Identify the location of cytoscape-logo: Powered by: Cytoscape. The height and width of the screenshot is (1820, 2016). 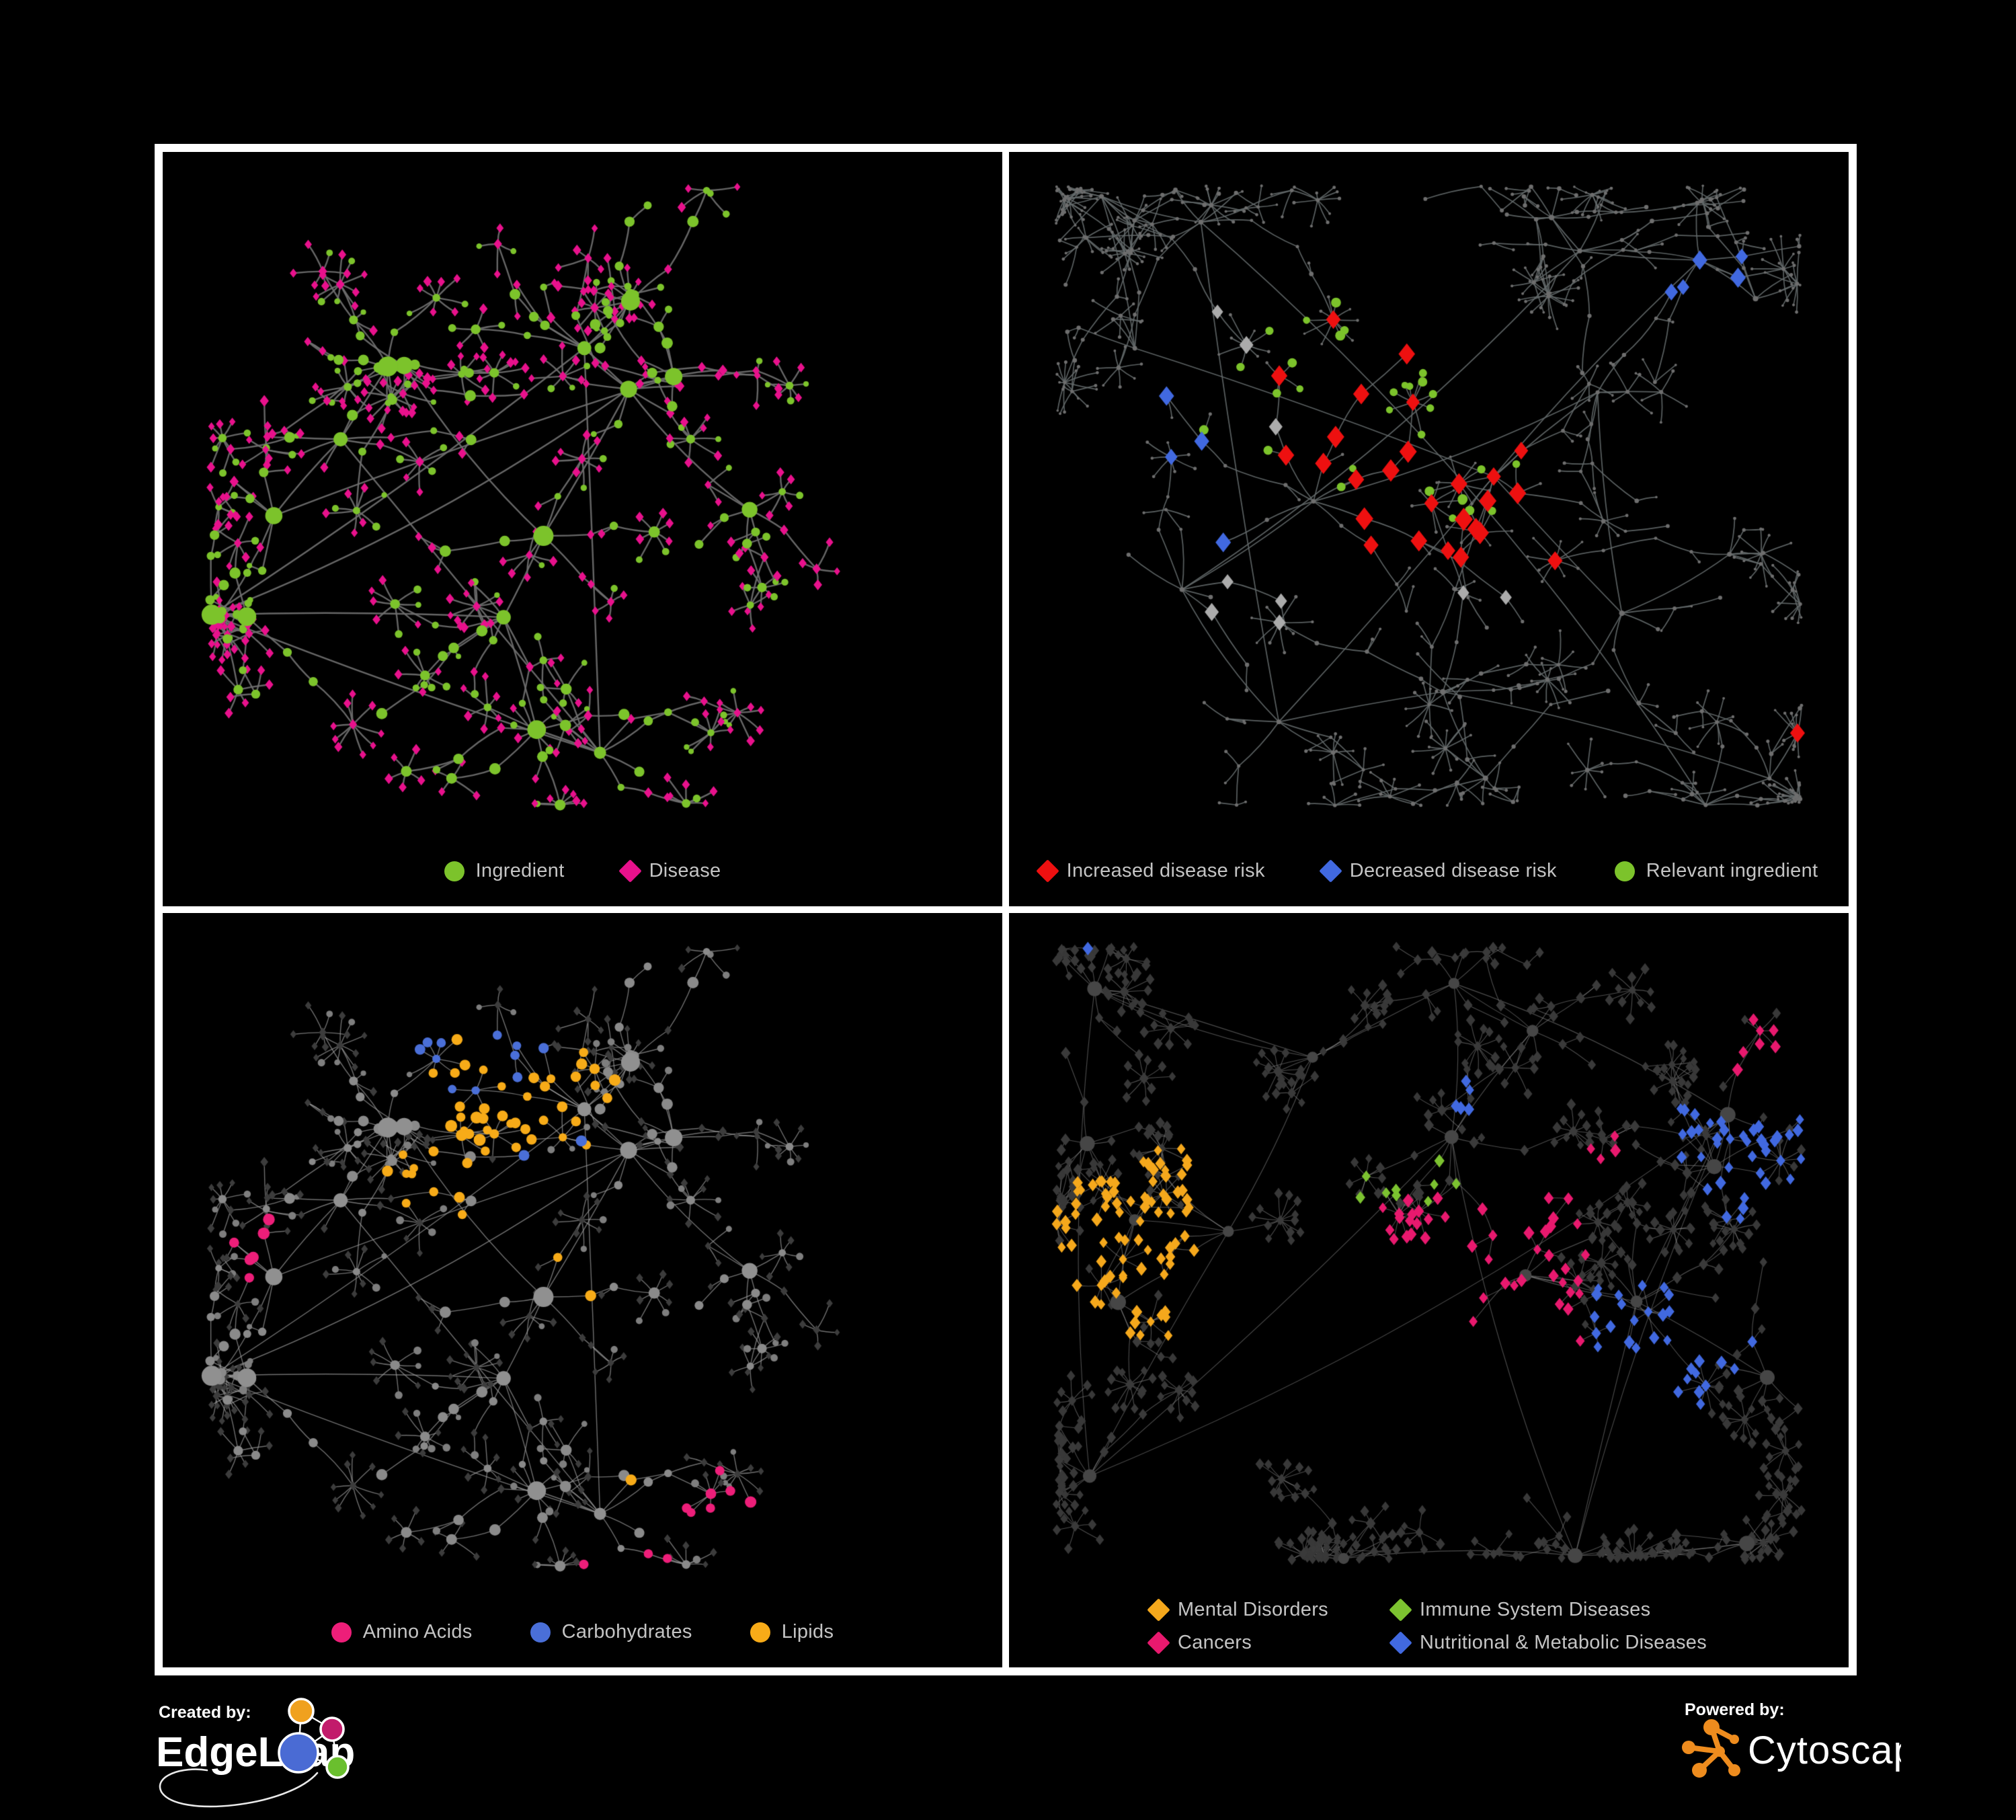
(1791, 1739).